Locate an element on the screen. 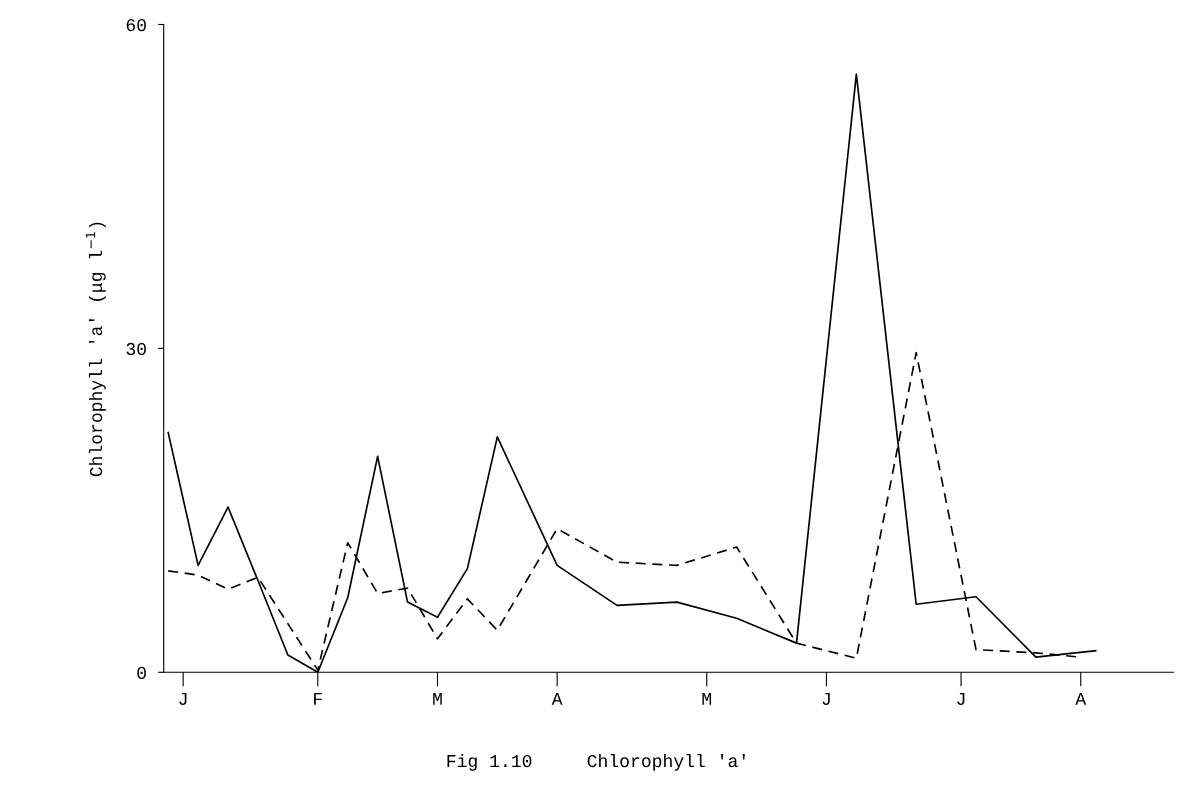 Image resolution: width=1195 pixels, height=790 pixels. y-axis-title: Chlorophyll 'a' (μg l$^{−1}$) is located at coordinates (95, 349).